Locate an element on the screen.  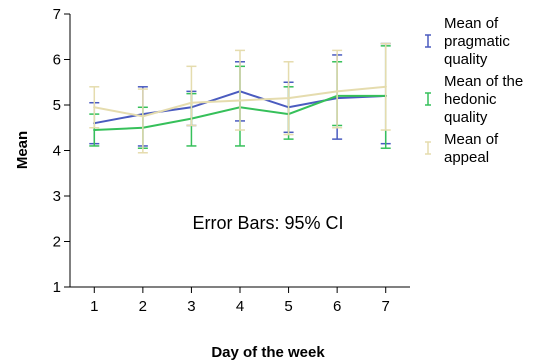
legend-label: pragmatic is located at coordinates (477, 41).